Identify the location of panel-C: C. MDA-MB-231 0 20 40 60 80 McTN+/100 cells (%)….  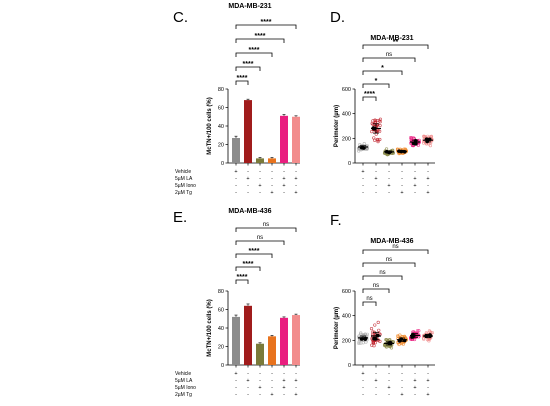
(236, 99).